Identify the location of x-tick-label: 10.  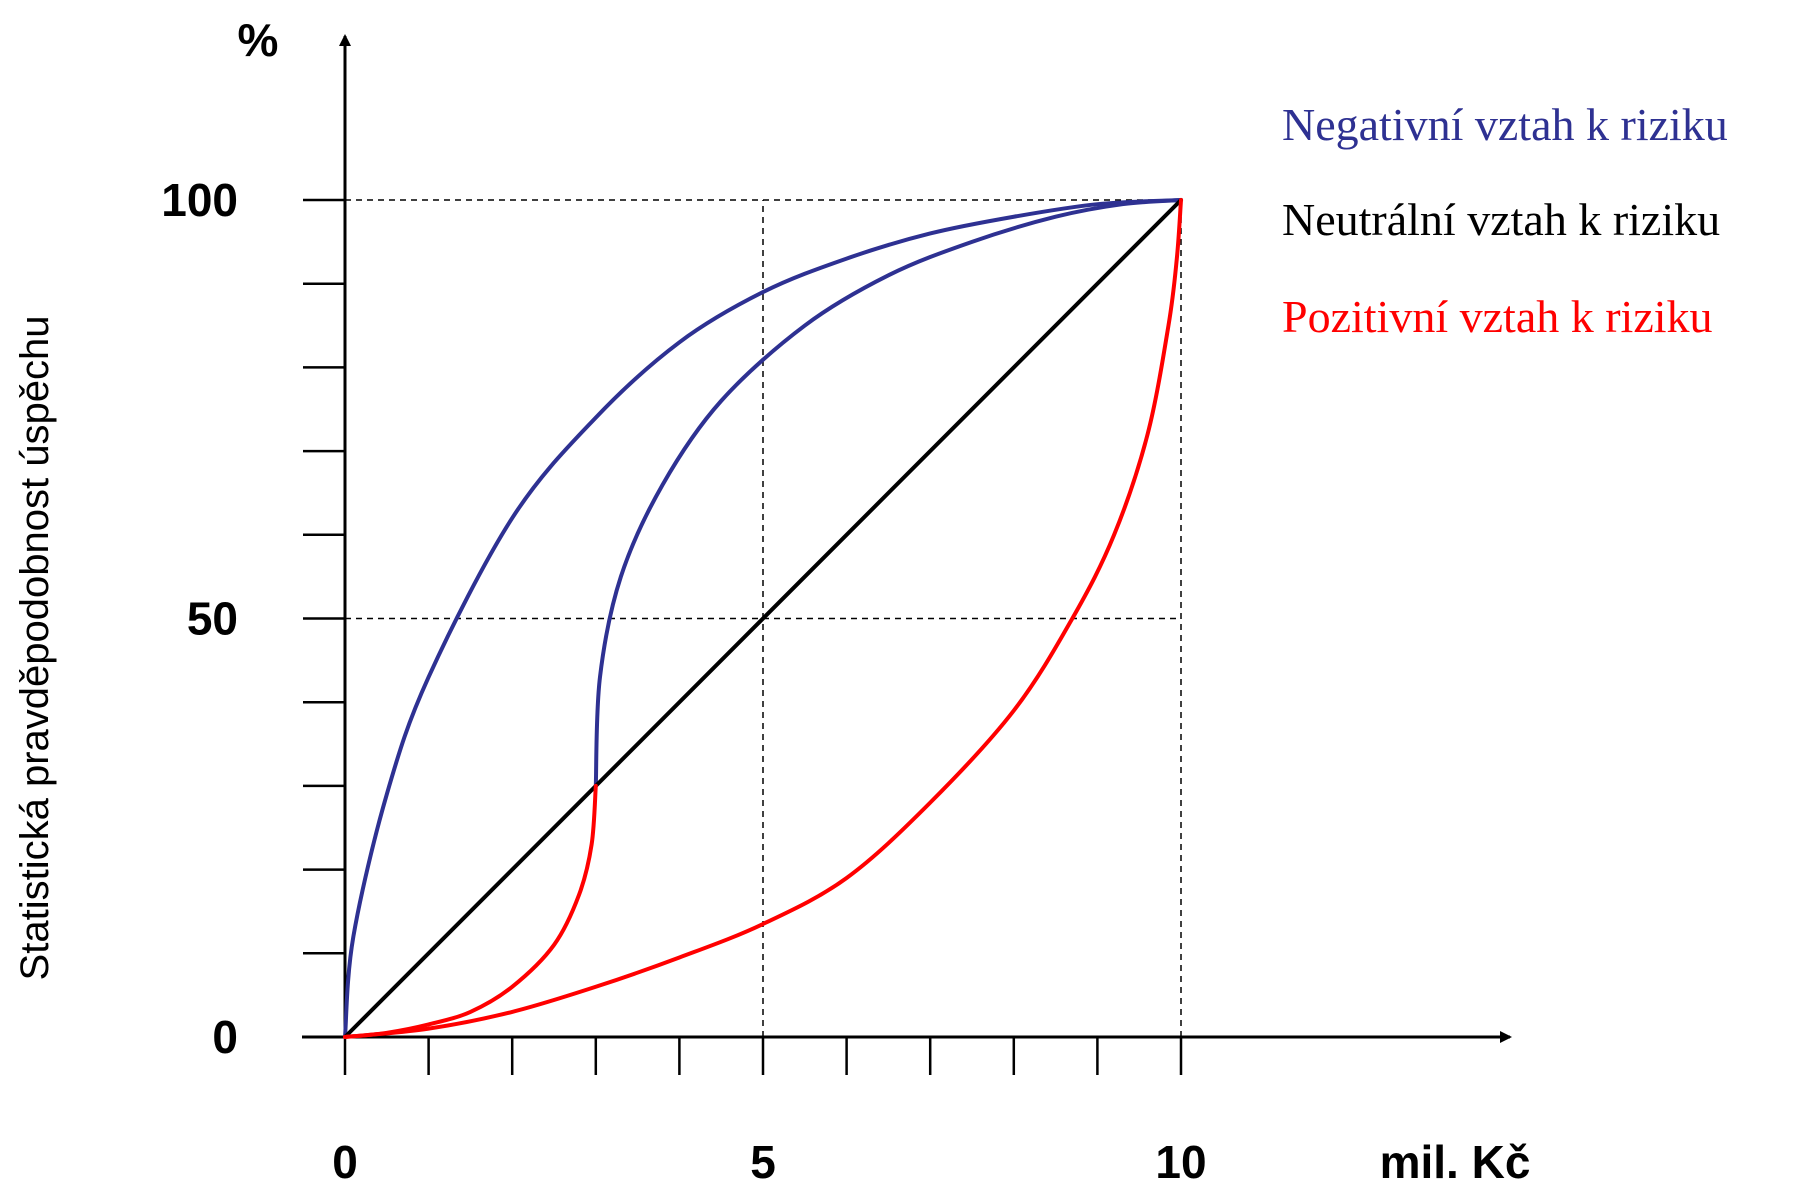
(1180, 1162).